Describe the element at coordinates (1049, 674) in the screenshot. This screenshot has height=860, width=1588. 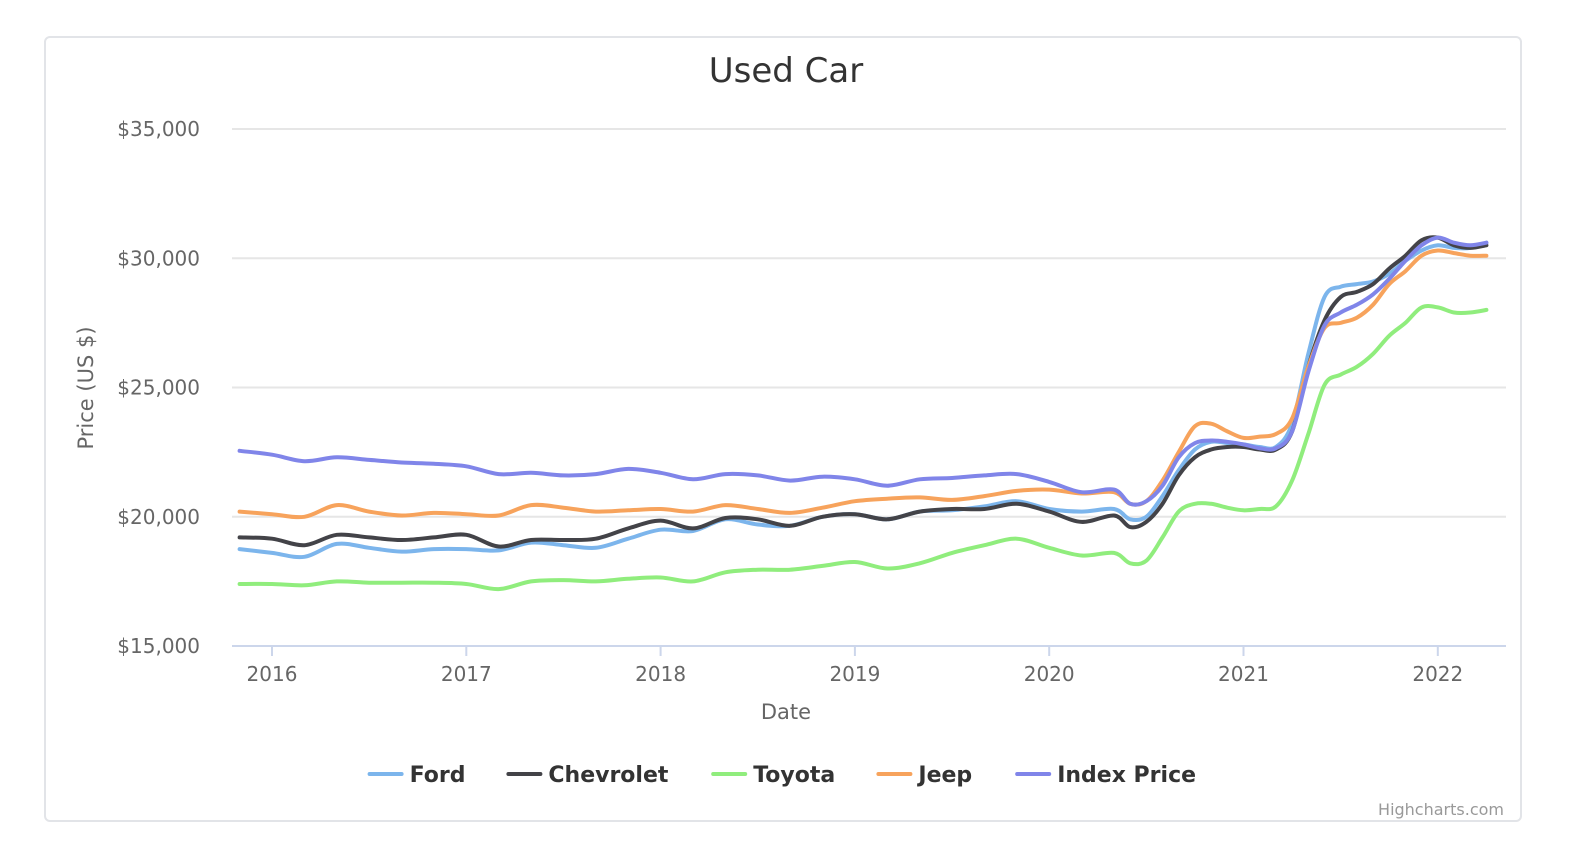
I see `x-tick-label: 2020` at that location.